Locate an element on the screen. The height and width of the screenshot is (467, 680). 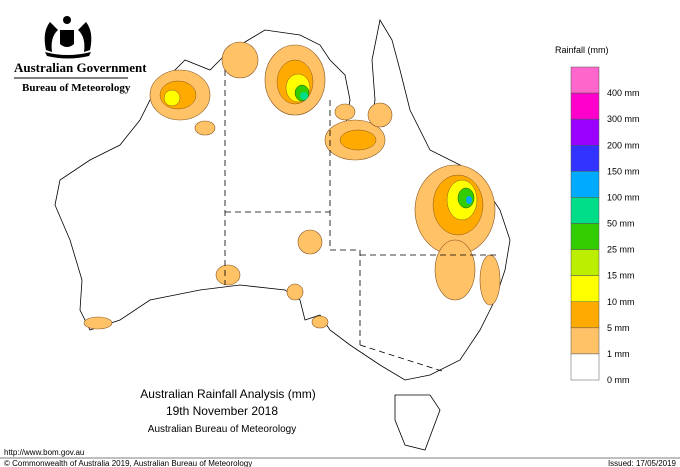
legend-title: Rainfall (mm) is located at coordinates (582, 50).